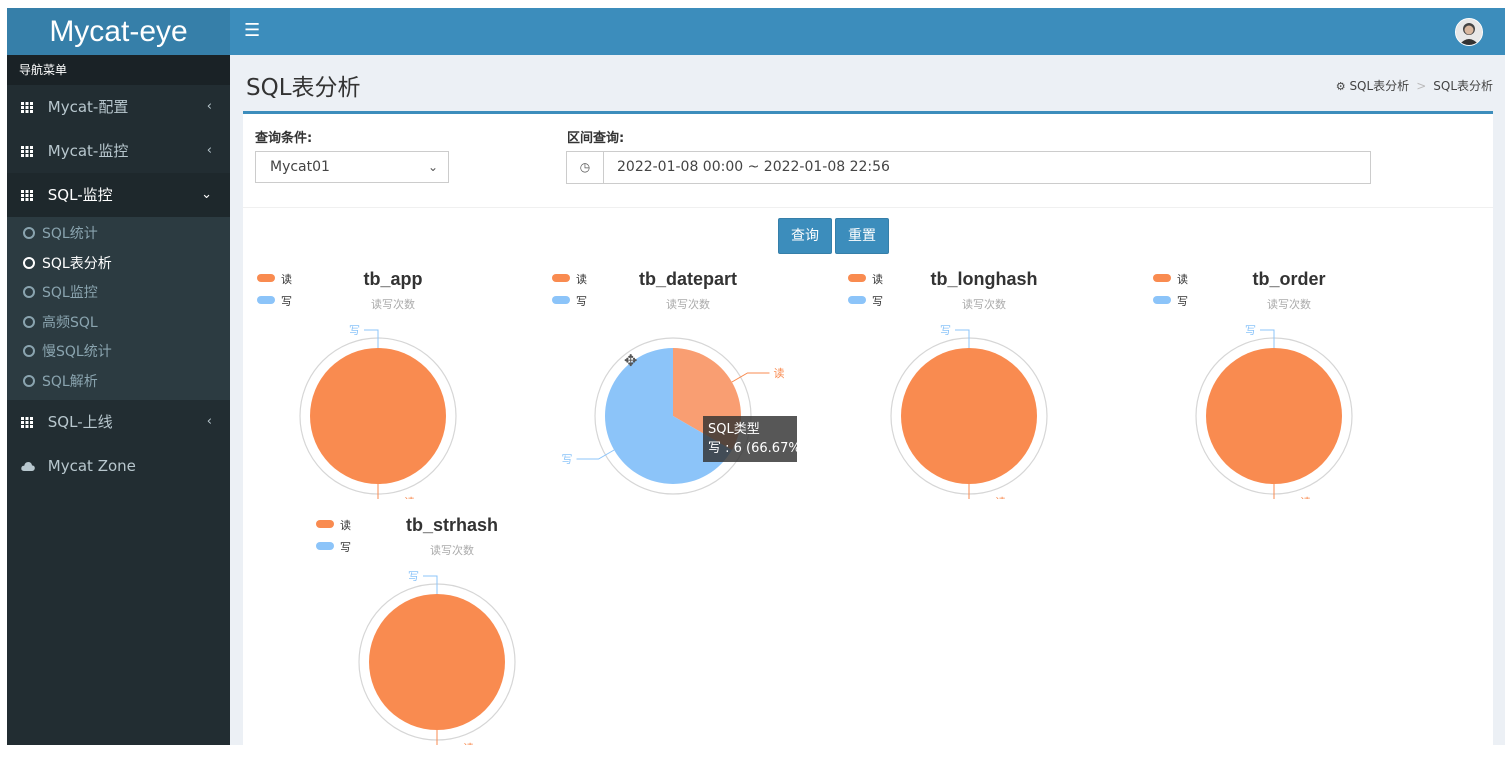 The height and width of the screenshot is (777, 1512). Describe the element at coordinates (27, 423) in the screenshot. I see `grid-icon` at that location.